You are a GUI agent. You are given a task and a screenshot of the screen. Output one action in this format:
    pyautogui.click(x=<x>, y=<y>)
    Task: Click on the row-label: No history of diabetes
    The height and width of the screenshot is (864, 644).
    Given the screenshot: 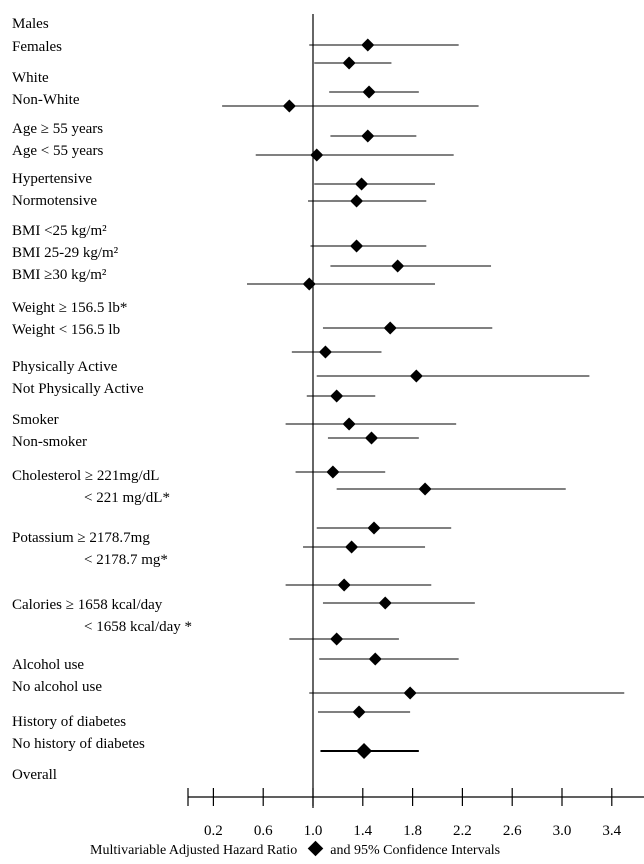 What is the action you would take?
    pyautogui.click(x=78, y=744)
    